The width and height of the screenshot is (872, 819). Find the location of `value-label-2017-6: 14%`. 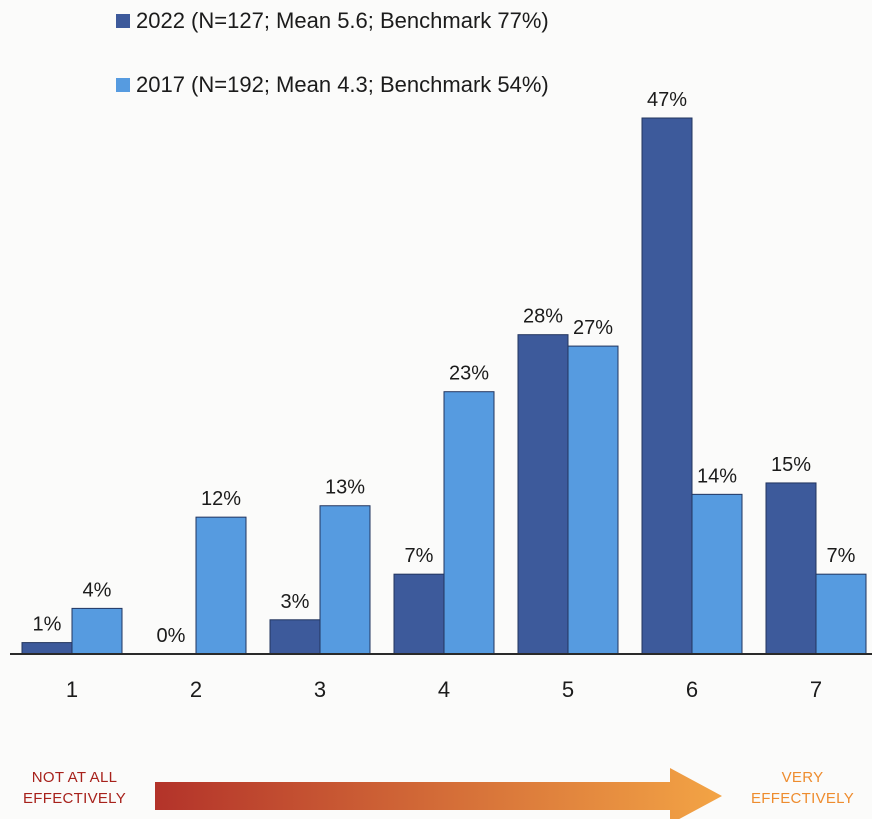

value-label-2017-6: 14% is located at coordinates (717, 476).